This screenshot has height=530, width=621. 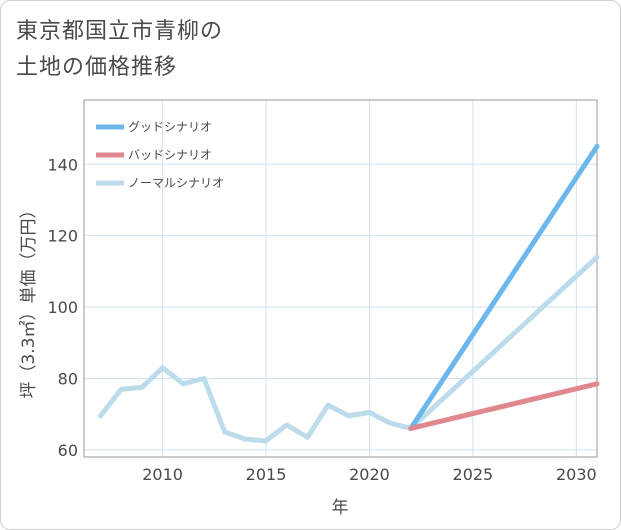 What do you see at coordinates (29, 299) in the screenshot?
I see `y-axis-title: 坪（3.3㎡）単価（万円）` at bounding box center [29, 299].